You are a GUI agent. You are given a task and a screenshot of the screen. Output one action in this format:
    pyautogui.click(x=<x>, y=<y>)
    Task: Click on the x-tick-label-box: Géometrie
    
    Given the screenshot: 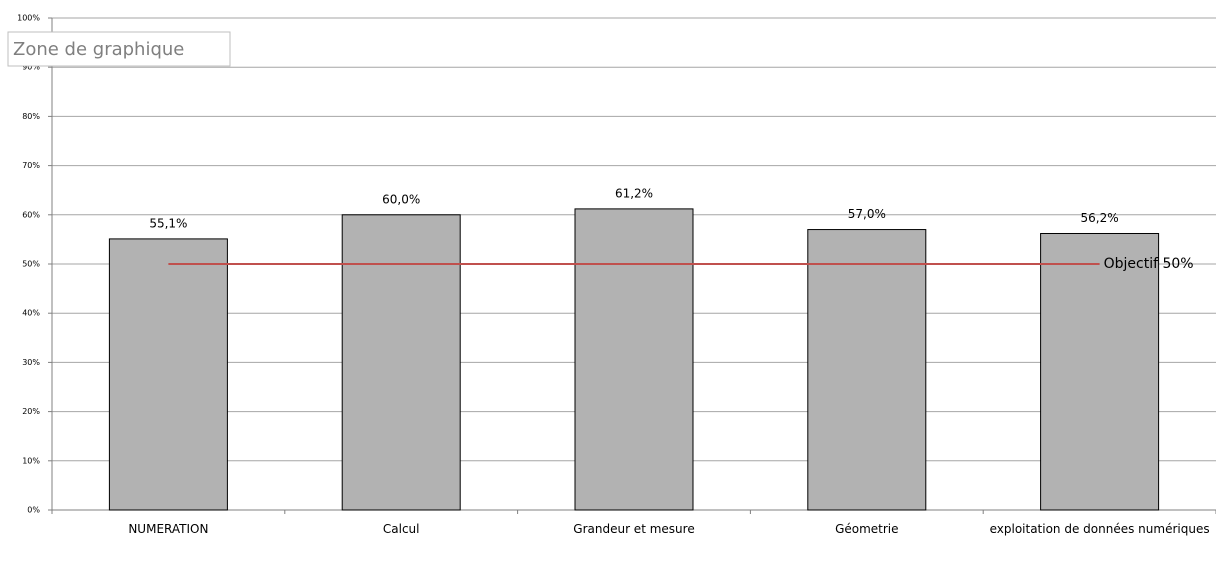 What is the action you would take?
    pyautogui.click(x=867, y=529)
    